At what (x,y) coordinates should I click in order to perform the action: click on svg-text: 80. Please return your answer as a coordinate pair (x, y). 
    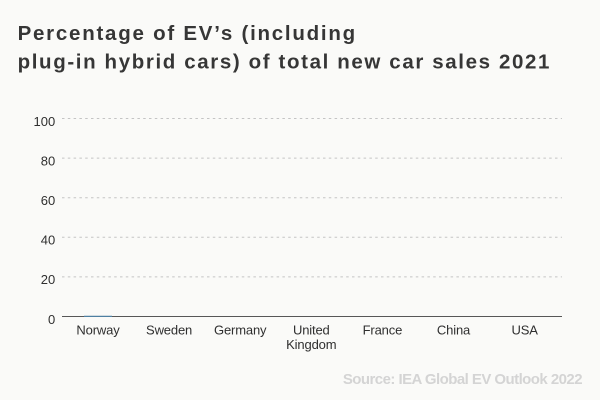
    Looking at the image, I should click on (48, 161).